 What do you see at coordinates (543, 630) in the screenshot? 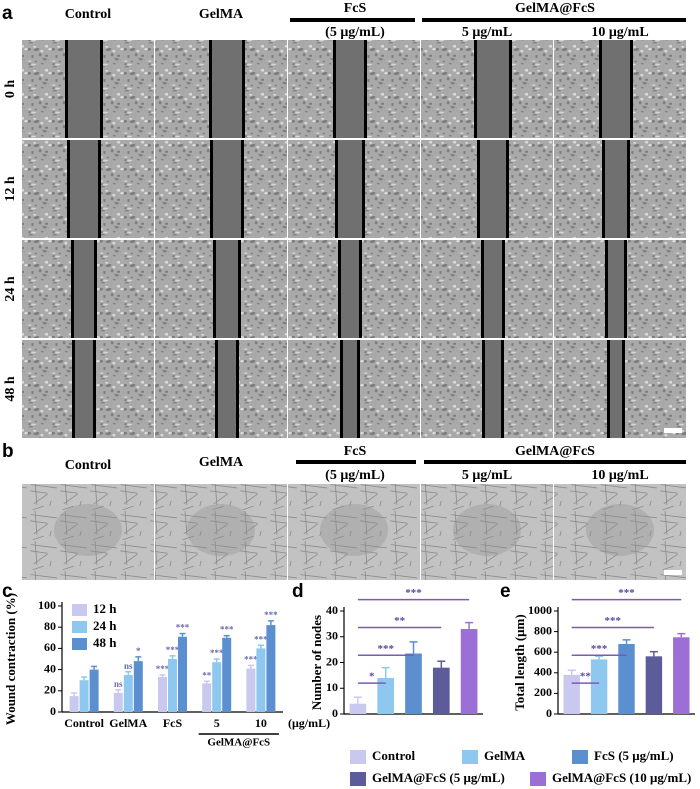
I see `y-tick-label: 800` at bounding box center [543, 630].